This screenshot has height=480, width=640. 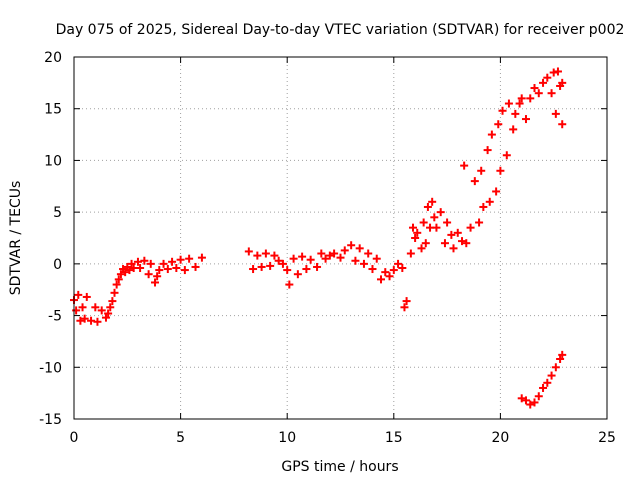 What do you see at coordinates (50, 368) in the screenshot?
I see `y-tick-label--10: -10` at bounding box center [50, 368].